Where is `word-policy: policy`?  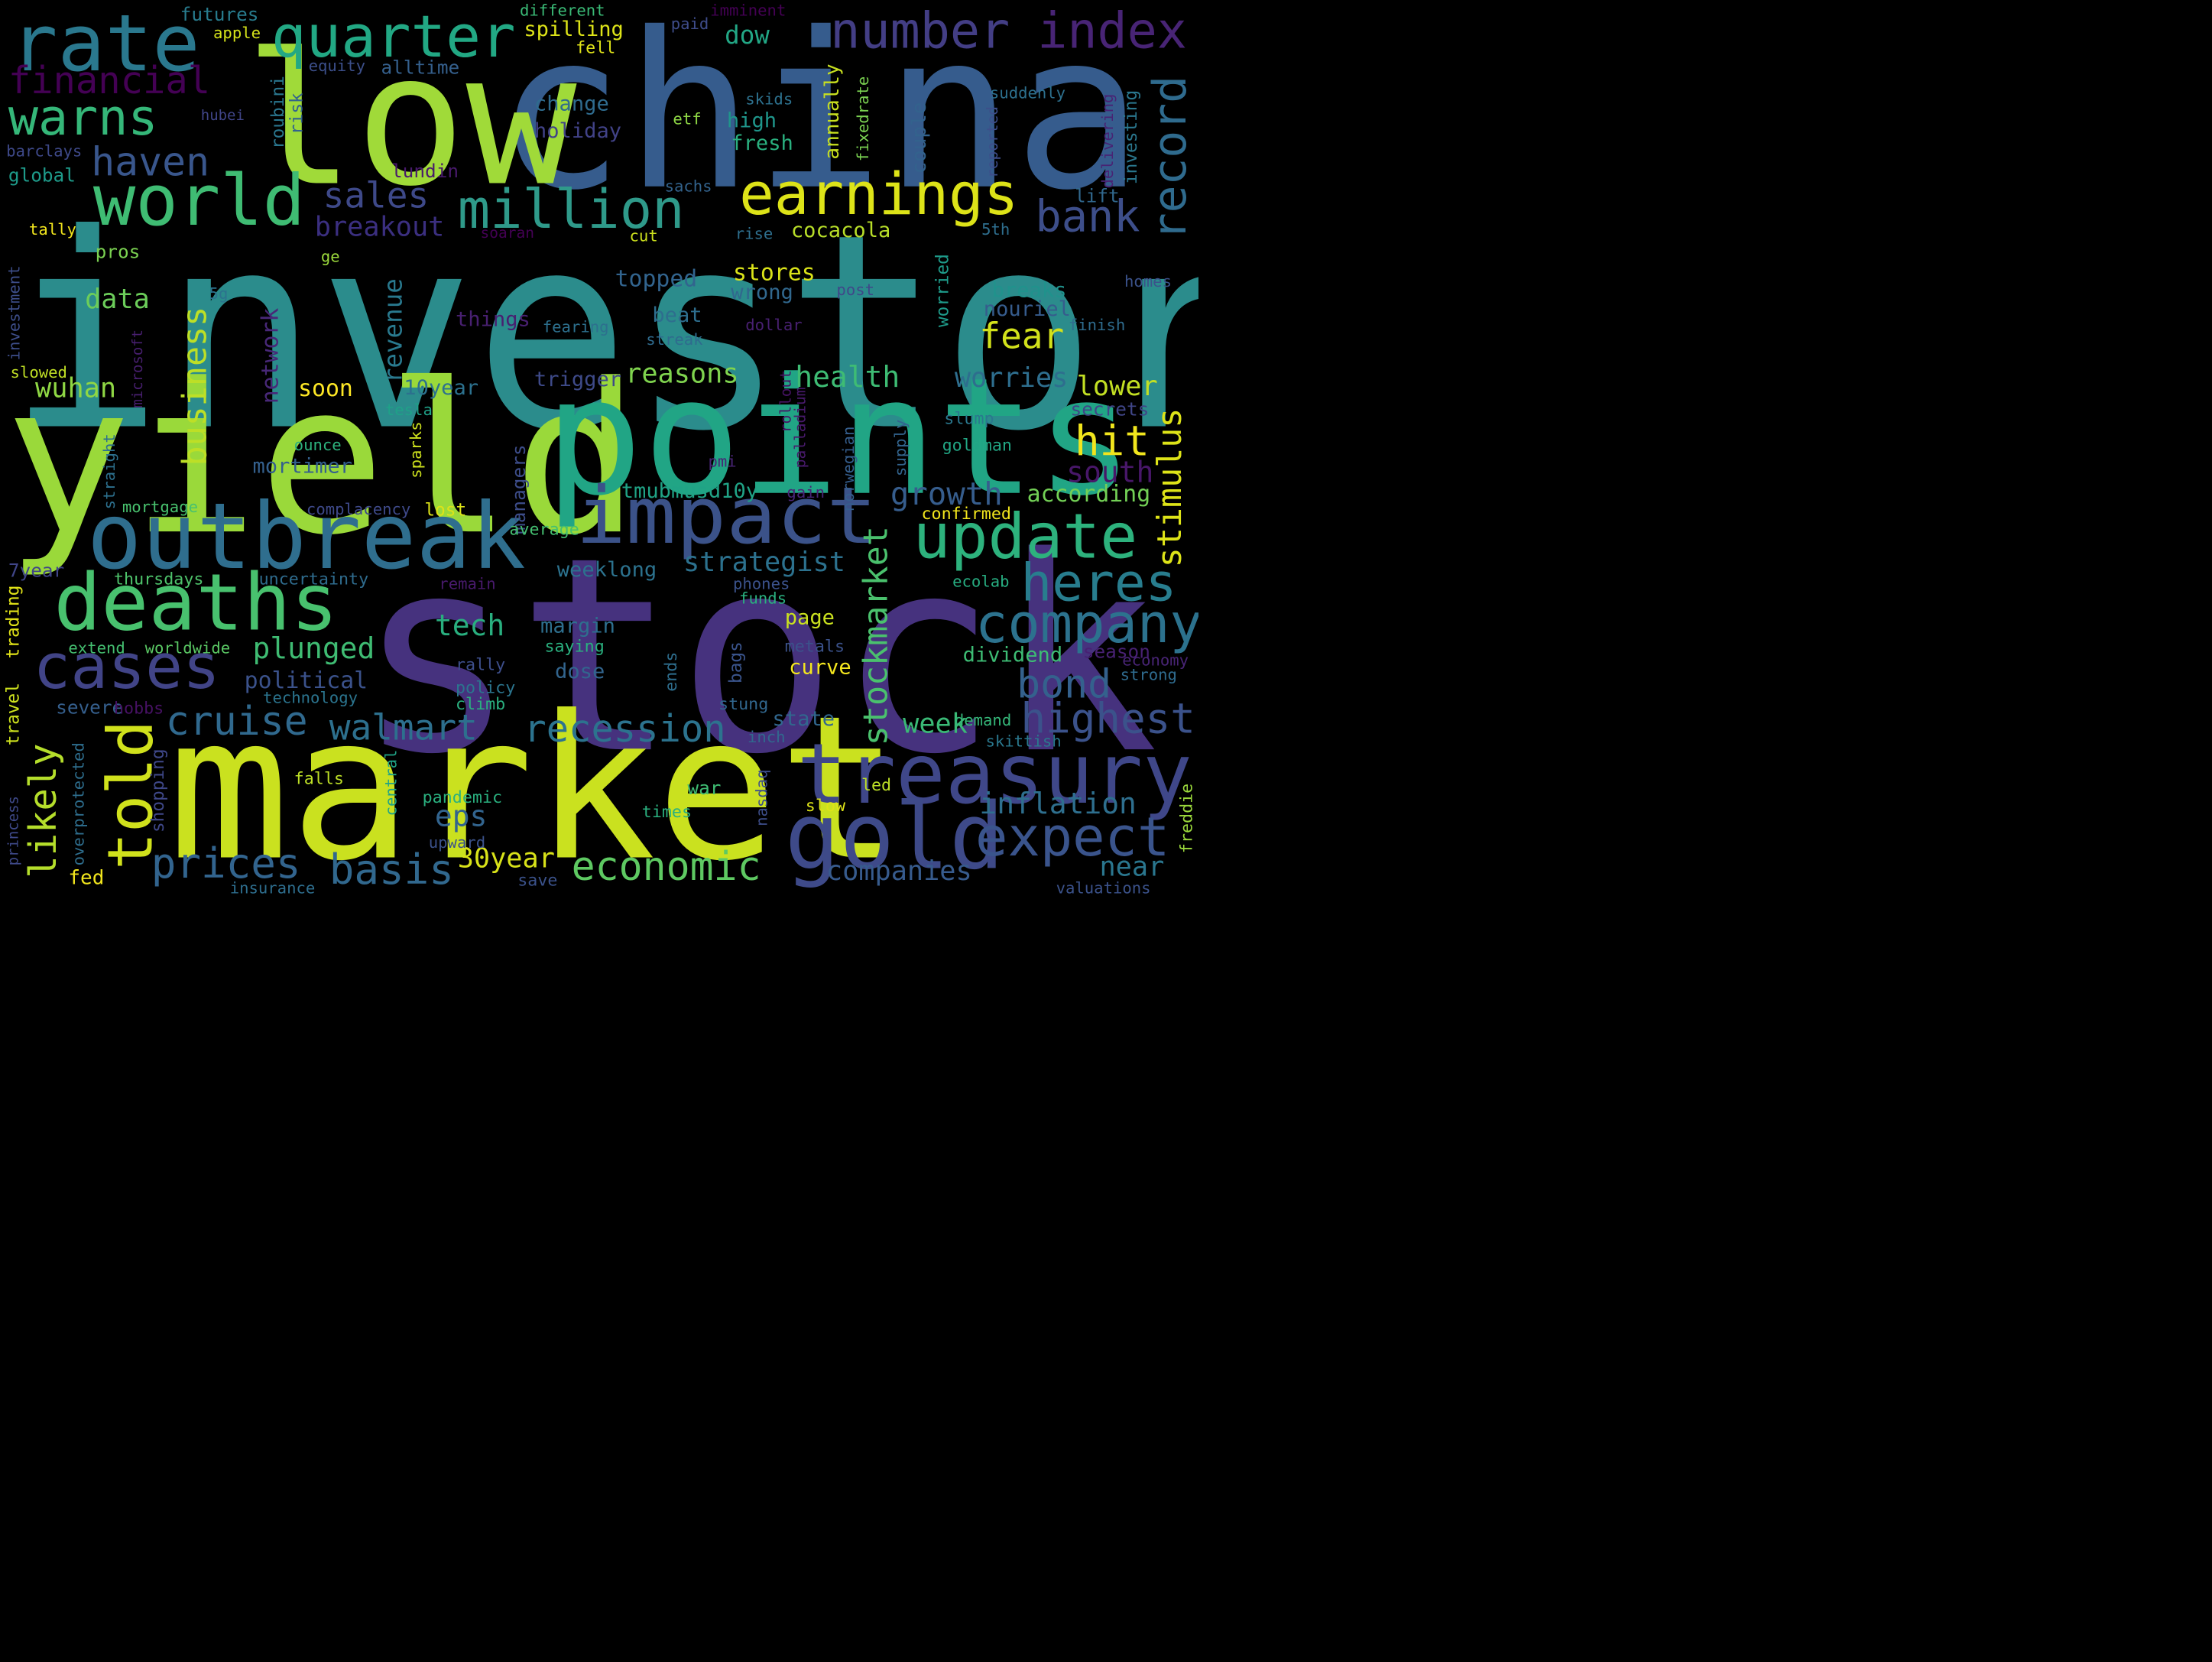 word-policy: policy is located at coordinates (485, 687).